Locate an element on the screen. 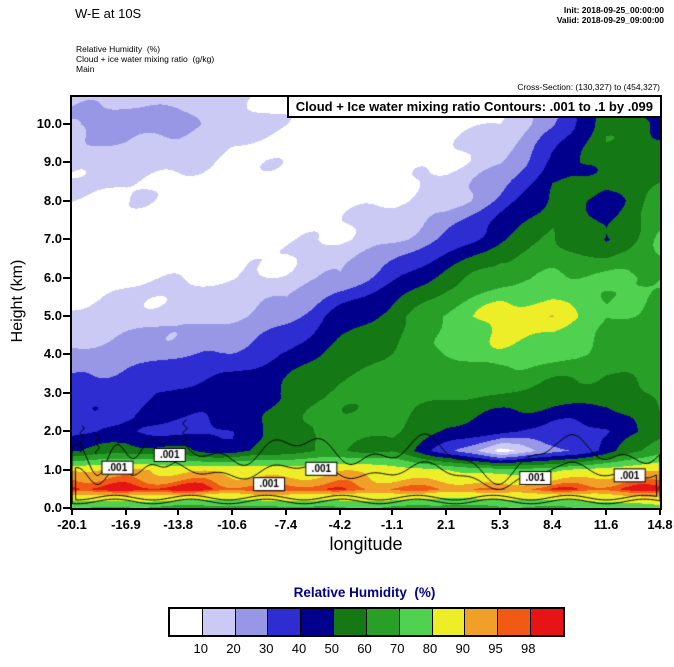 This screenshot has width=674, height=667. x-tick-label: -20.1 is located at coordinates (72, 524).